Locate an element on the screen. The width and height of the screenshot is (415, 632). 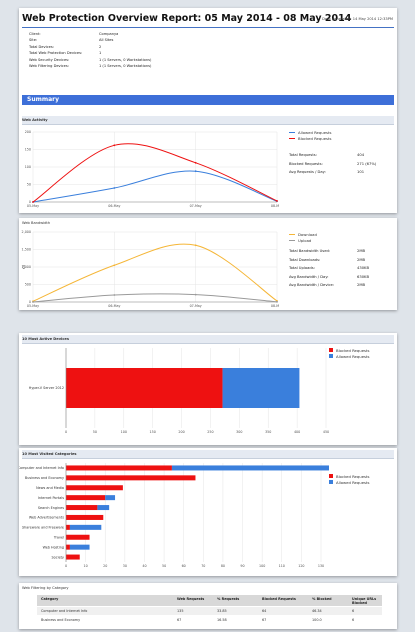
web-activity-title: Web Activity is located at coordinates (35, 120).